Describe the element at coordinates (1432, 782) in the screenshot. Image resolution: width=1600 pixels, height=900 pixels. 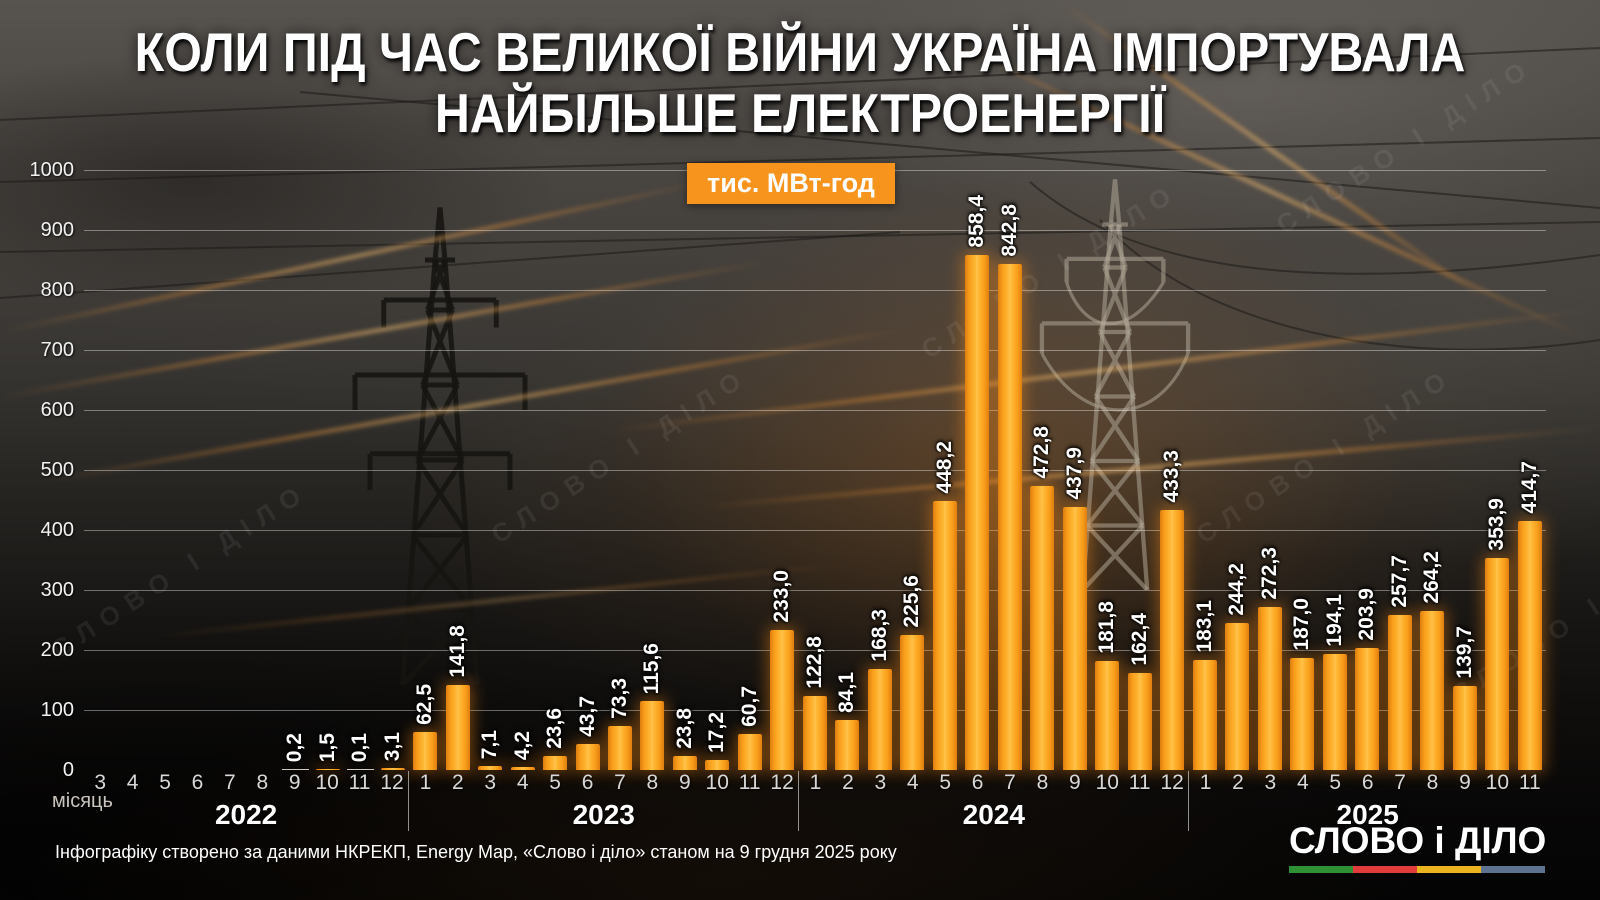
I see `month-tick: 8` at that location.